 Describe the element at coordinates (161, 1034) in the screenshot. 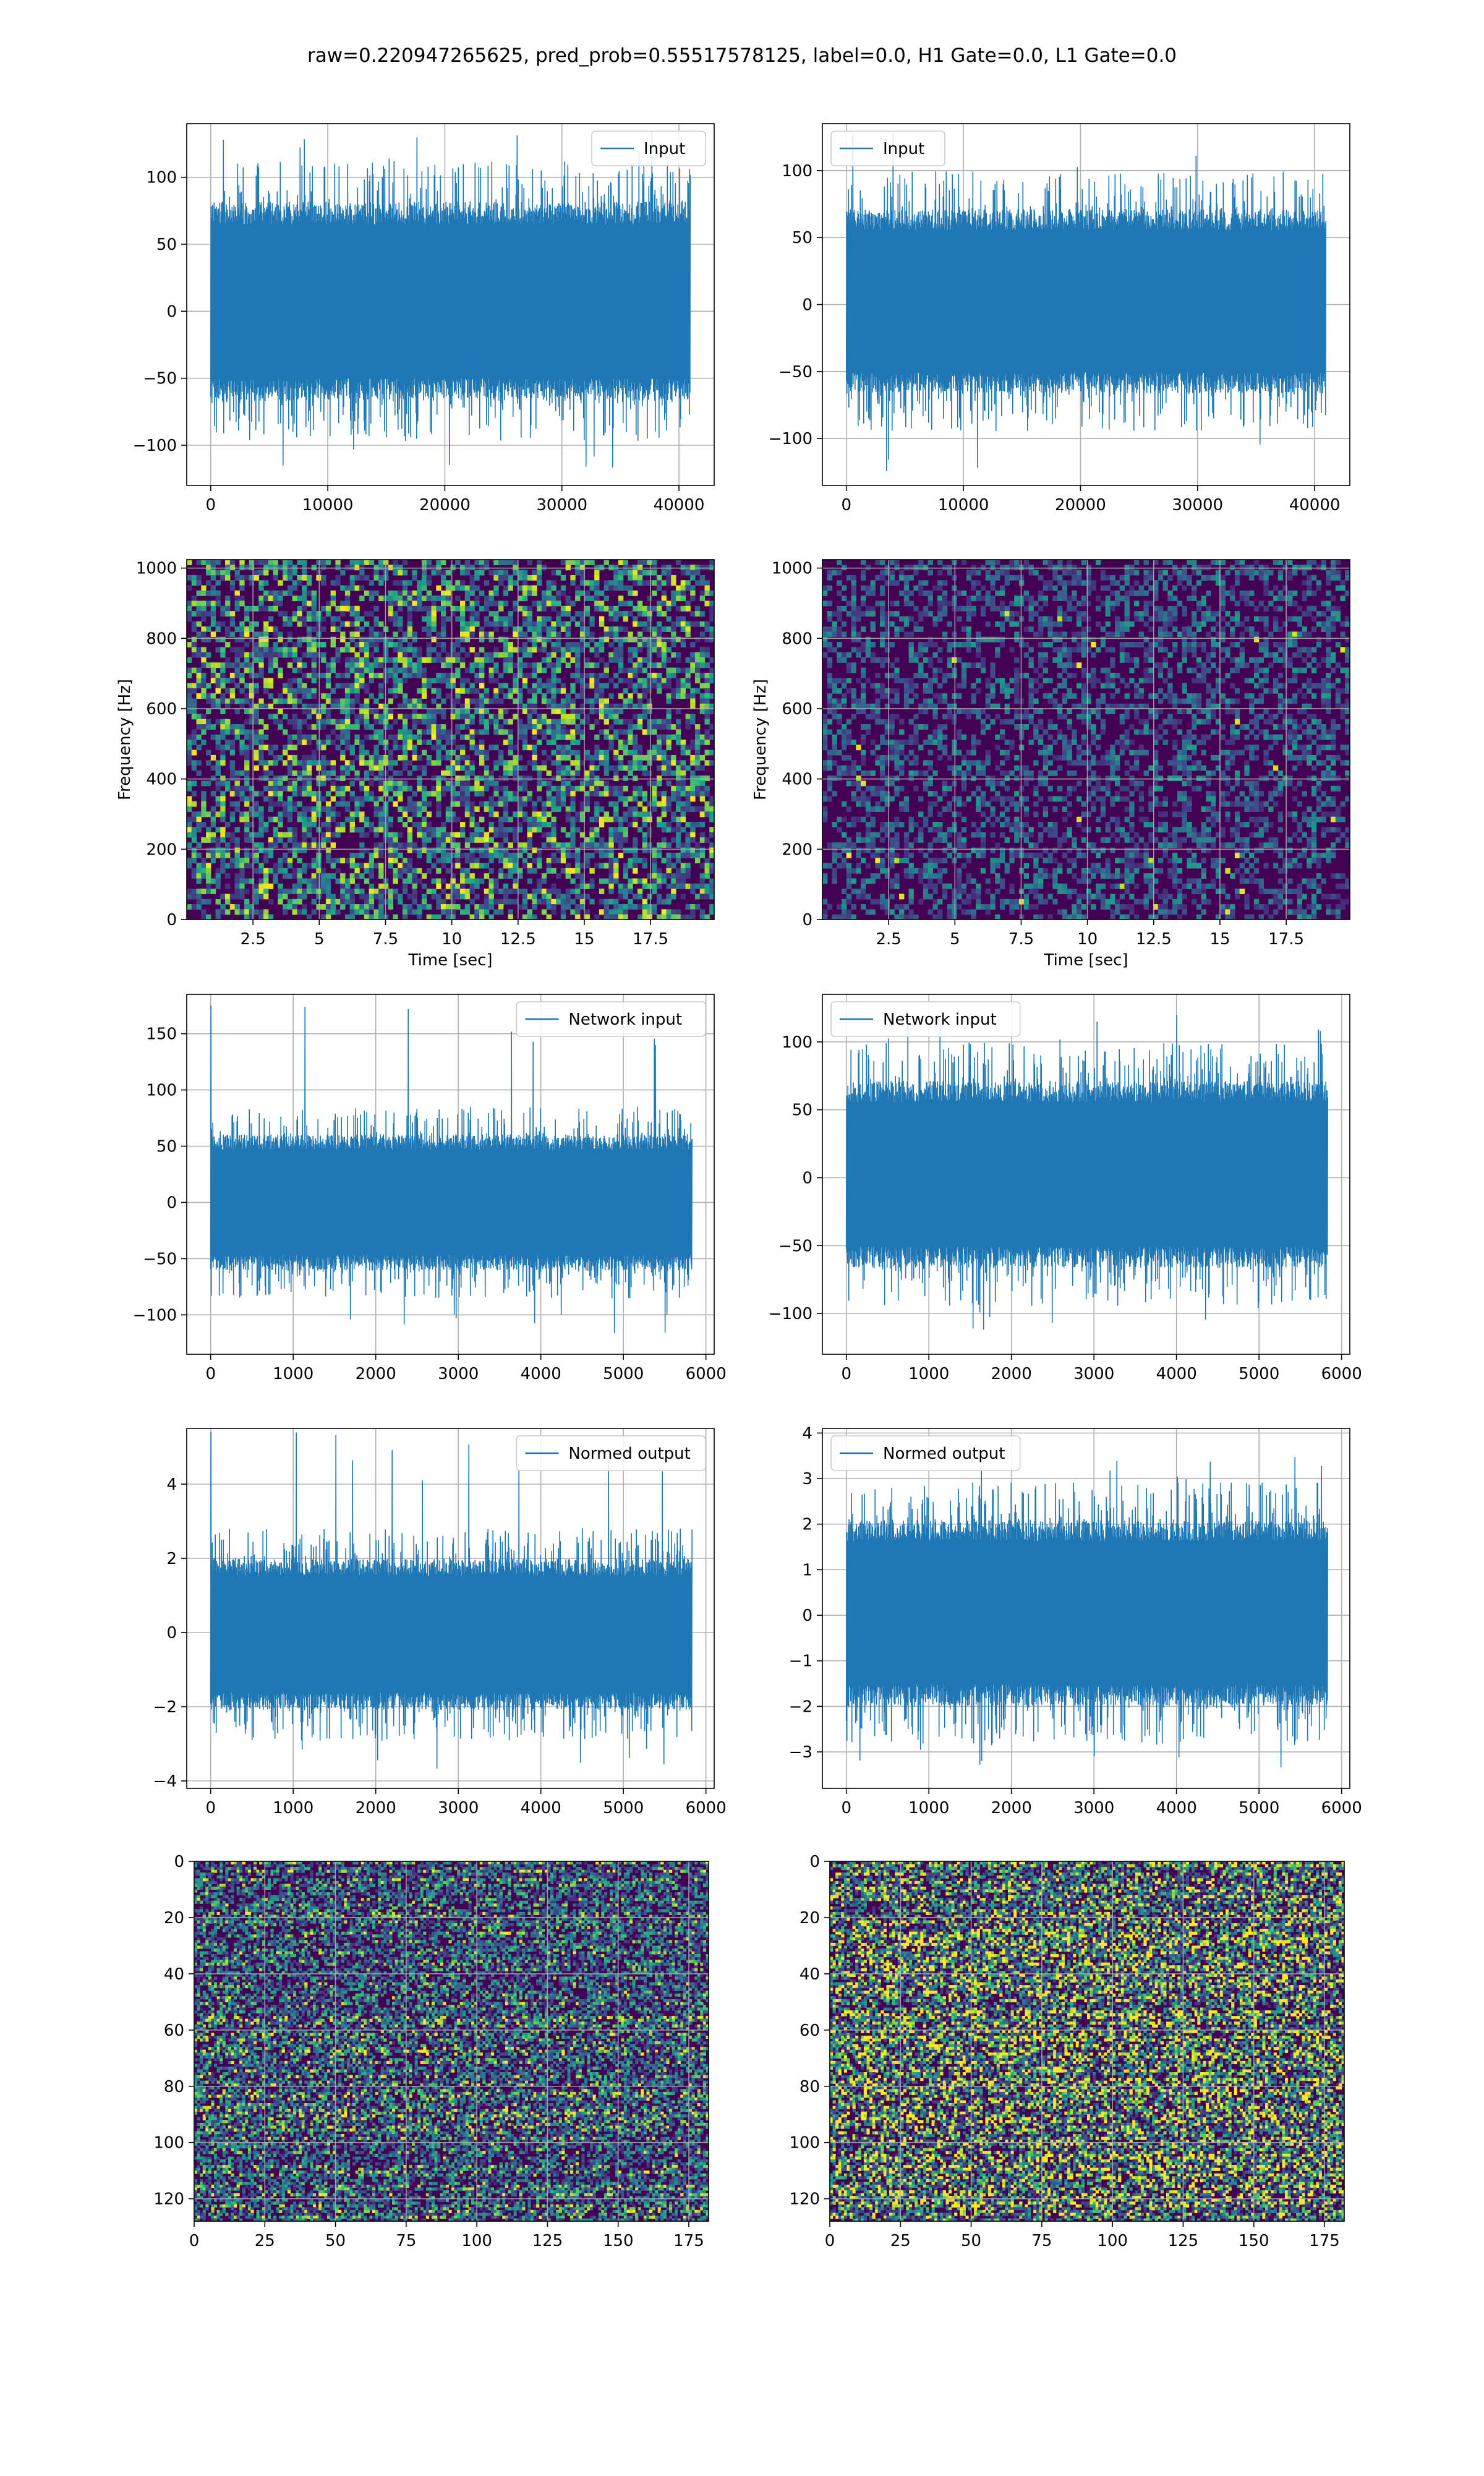

I see `y-tick-label: 150` at that location.